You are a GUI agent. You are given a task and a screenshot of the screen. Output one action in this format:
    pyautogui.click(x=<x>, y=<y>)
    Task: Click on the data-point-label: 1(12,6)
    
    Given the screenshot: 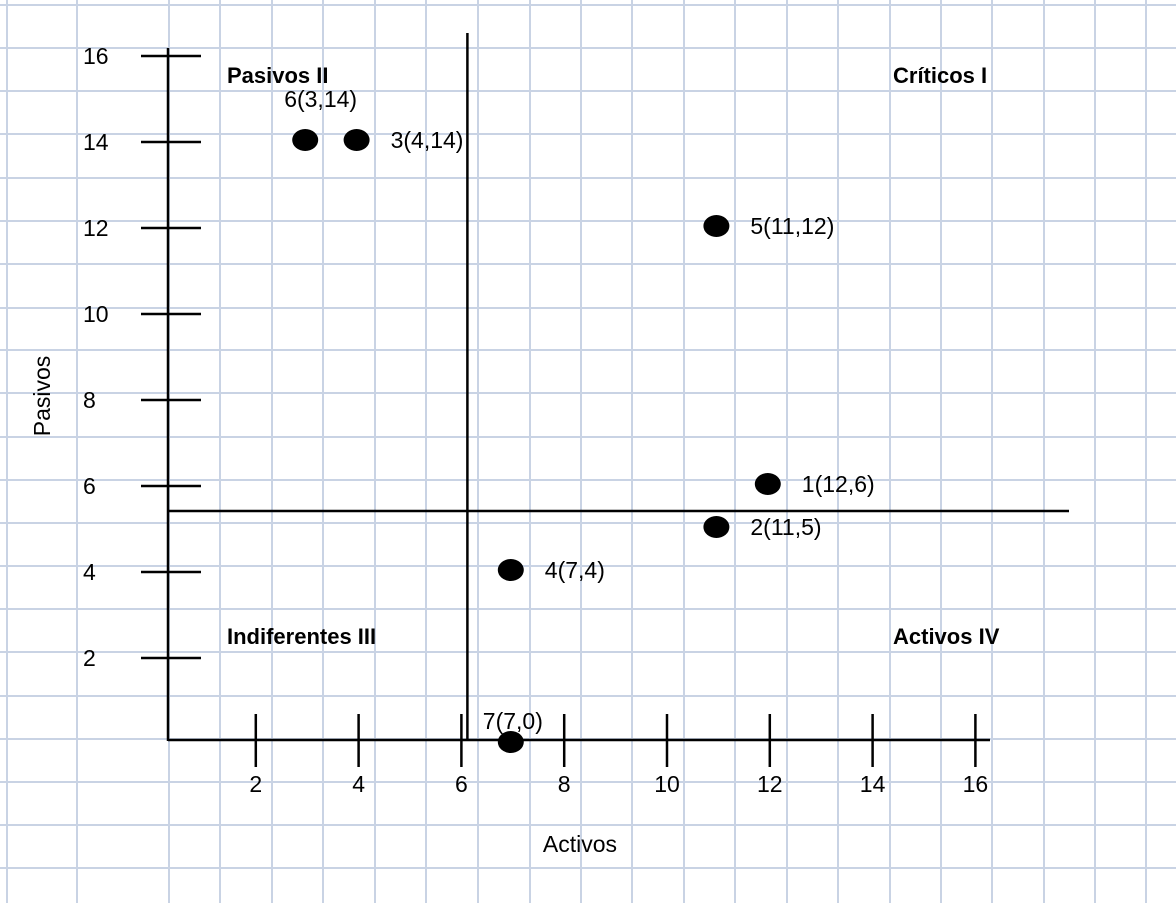 What is the action you would take?
    pyautogui.click(x=838, y=484)
    